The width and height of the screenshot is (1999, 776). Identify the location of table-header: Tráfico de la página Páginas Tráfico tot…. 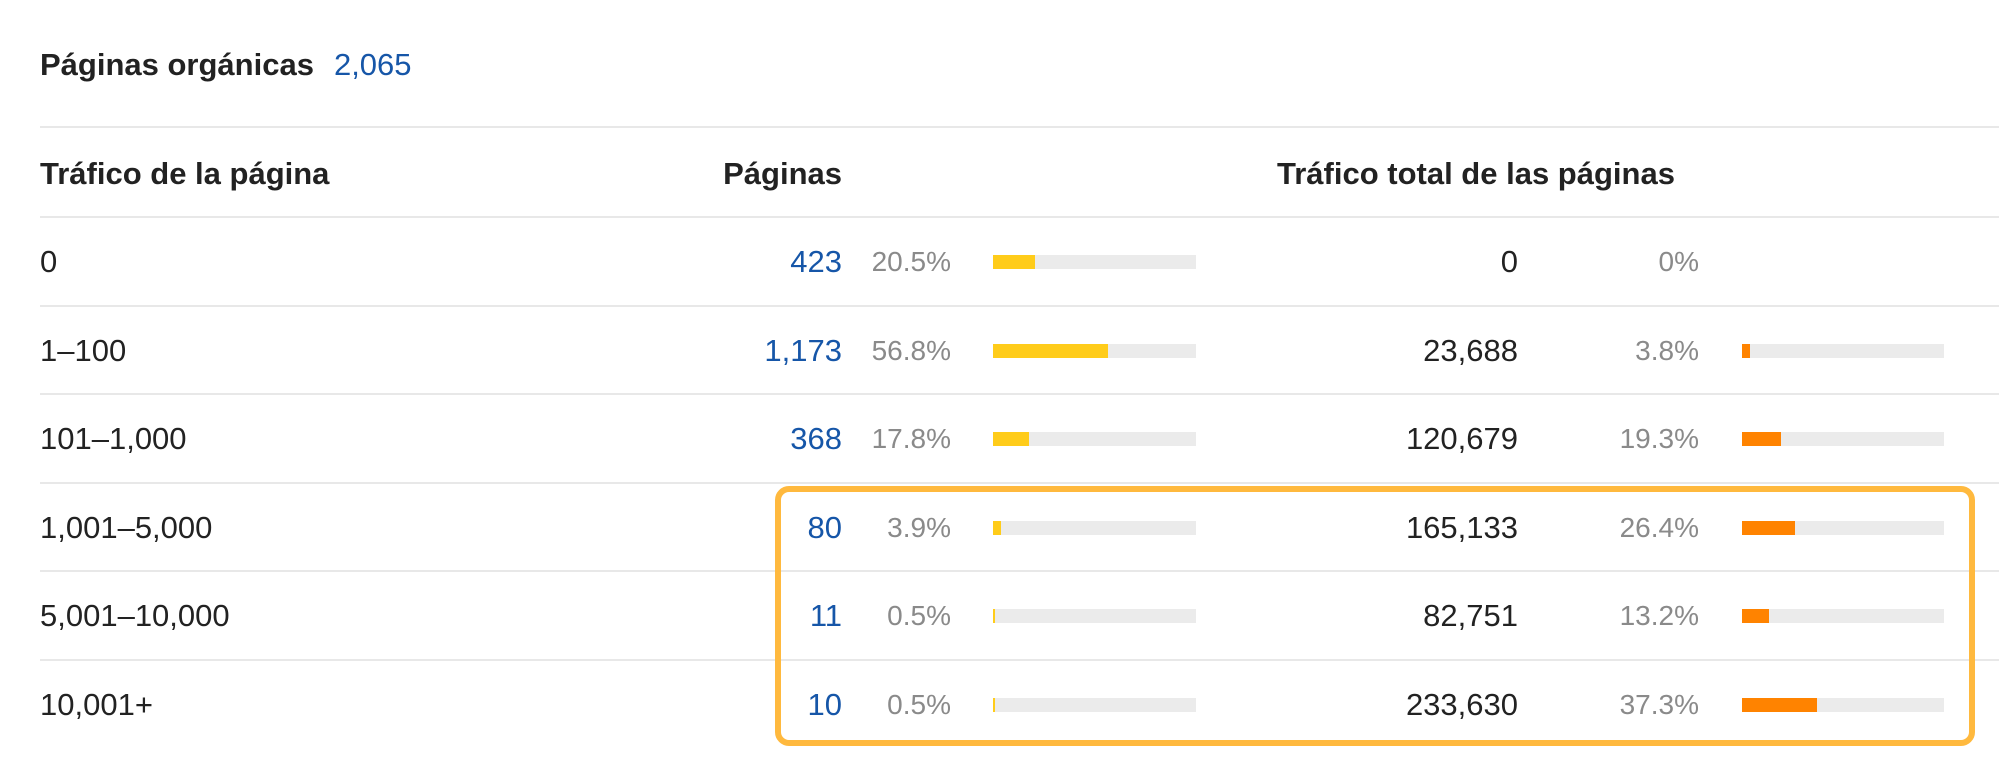
(999, 174).